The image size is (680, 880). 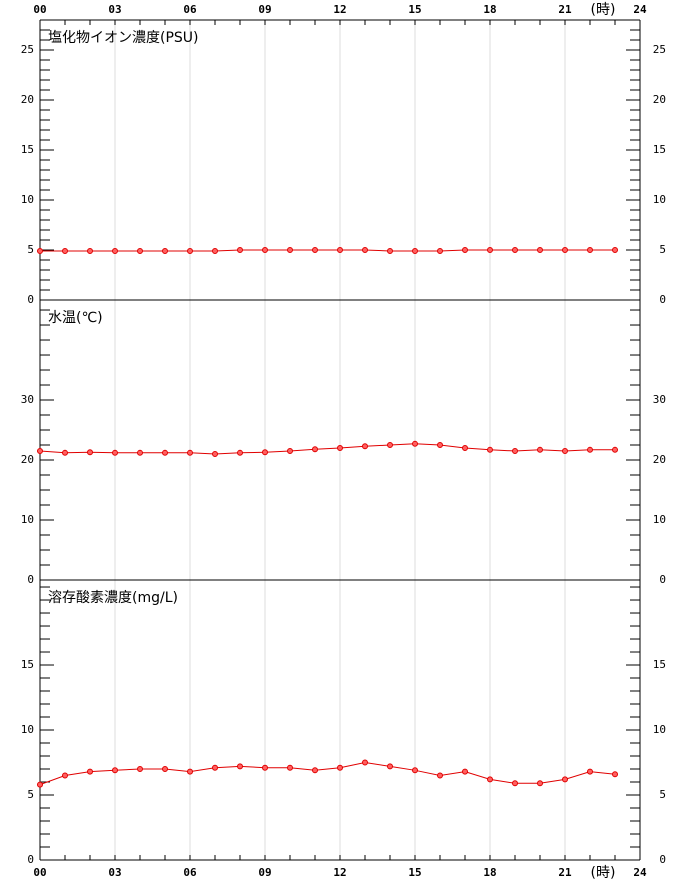 I want to click on x-tick-label: 09, so click(x=264, y=9).